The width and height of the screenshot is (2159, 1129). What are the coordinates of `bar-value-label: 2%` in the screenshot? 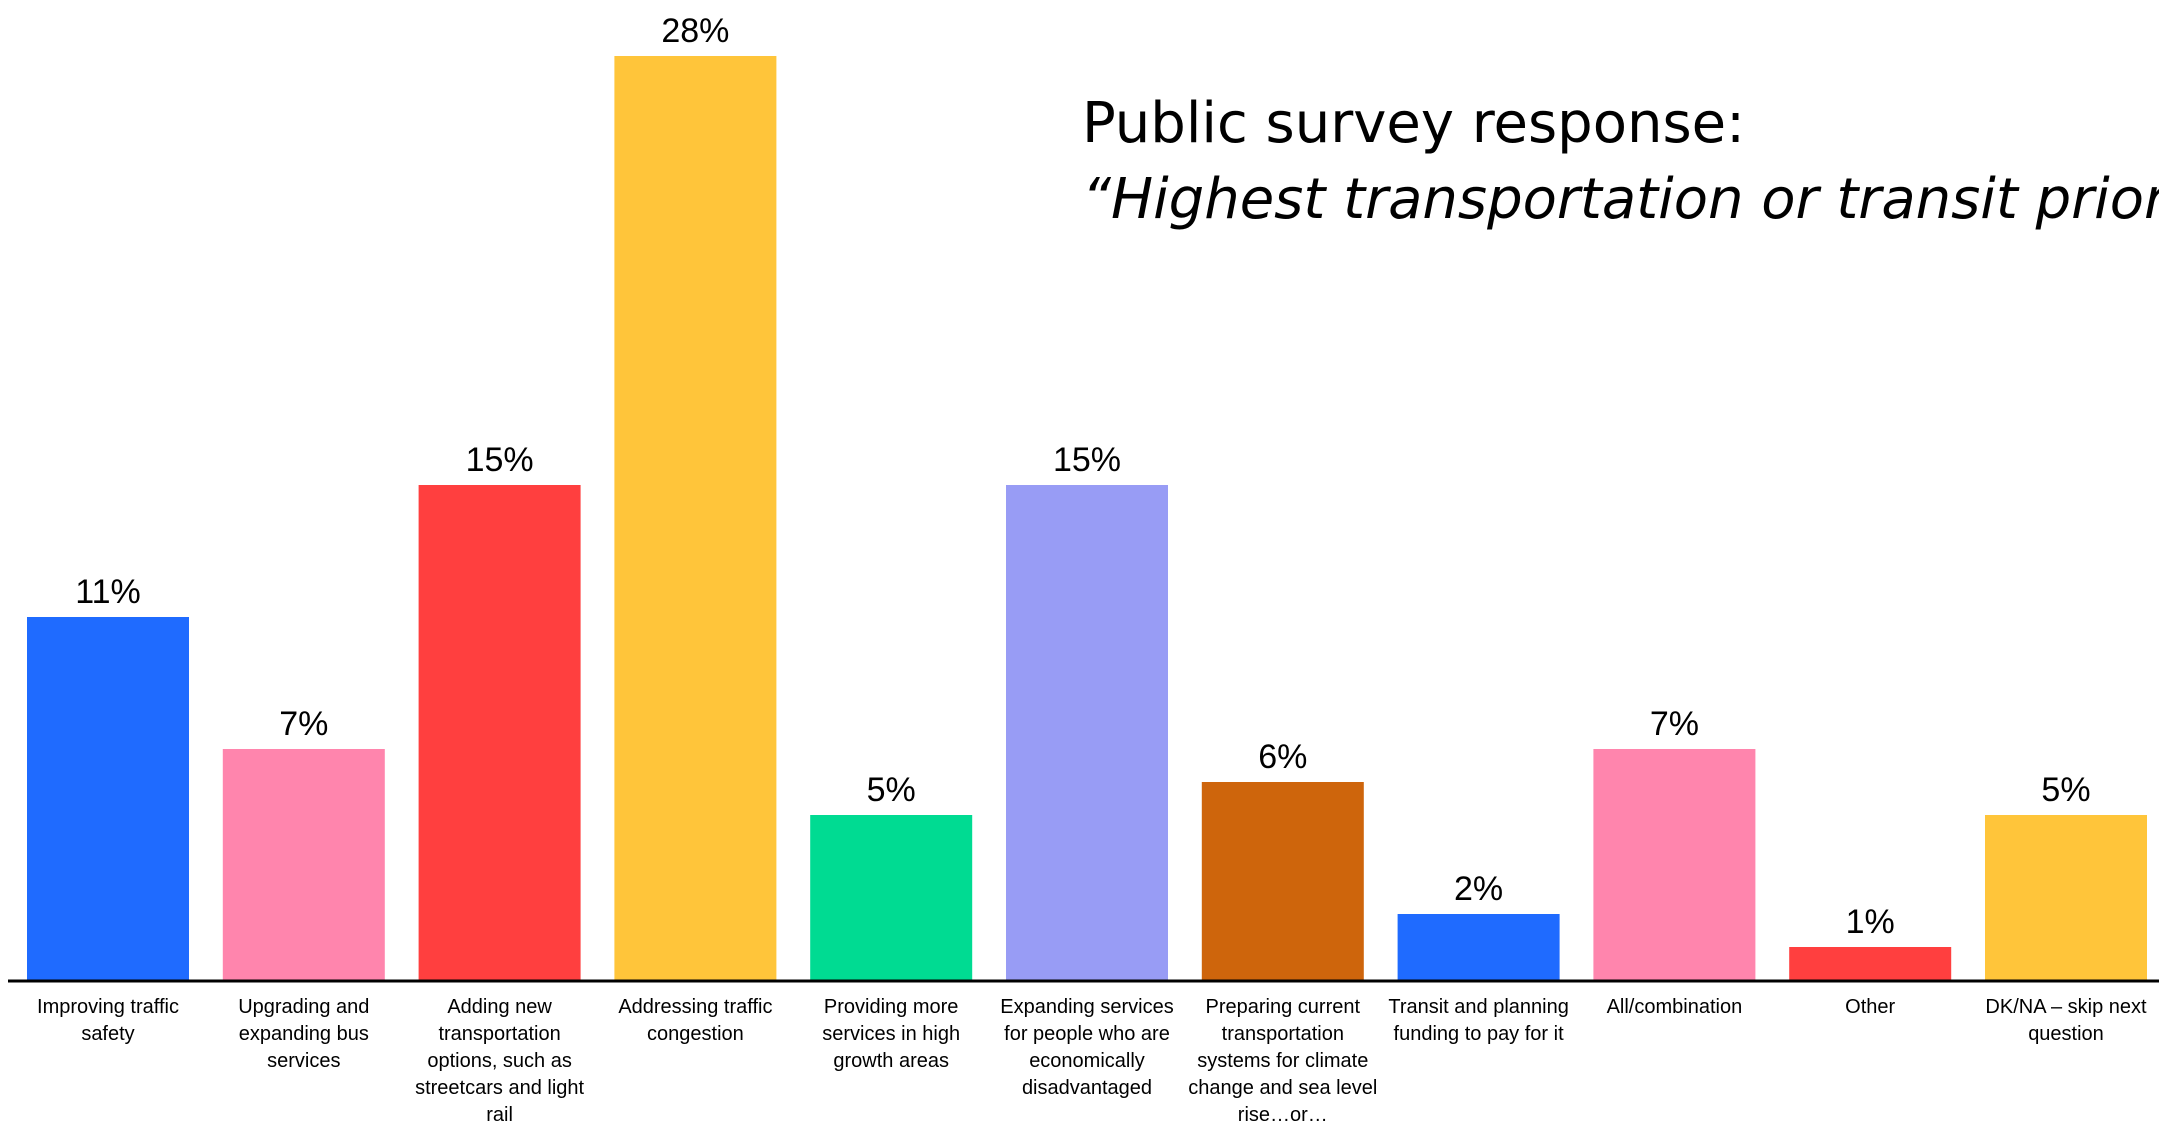 It's located at (1478, 889).